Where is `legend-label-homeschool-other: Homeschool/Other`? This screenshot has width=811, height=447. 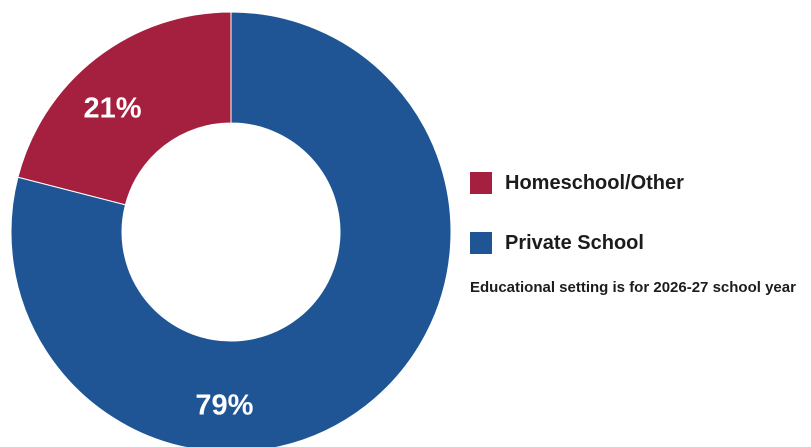 legend-label-homeschool-other: Homeschool/Other is located at coordinates (594, 182).